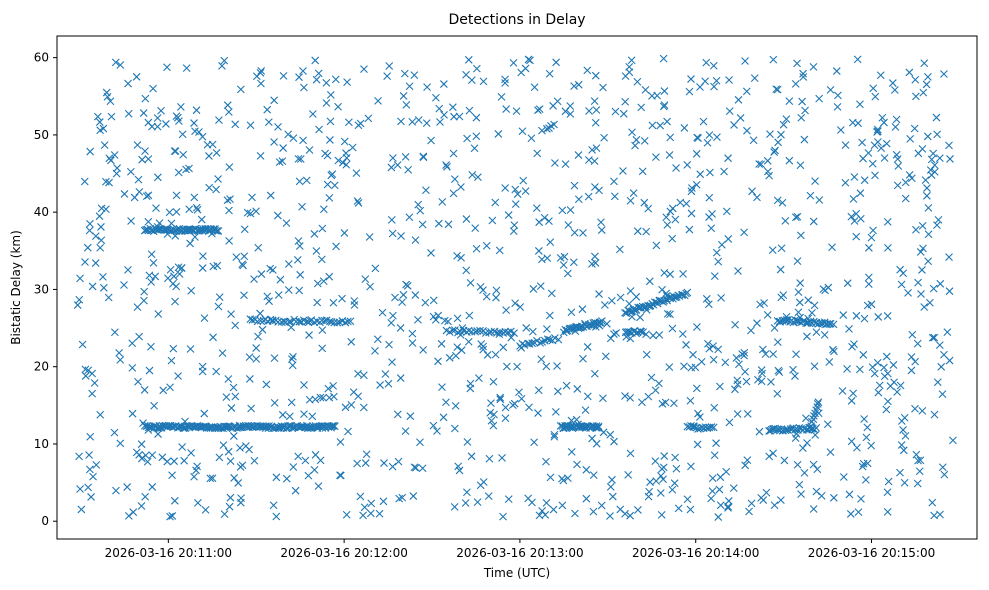 The height and width of the screenshot is (590, 989). What do you see at coordinates (168, 553) in the screenshot?
I see `x-tick-label-0: 2026-03-16 20:11:00` at bounding box center [168, 553].